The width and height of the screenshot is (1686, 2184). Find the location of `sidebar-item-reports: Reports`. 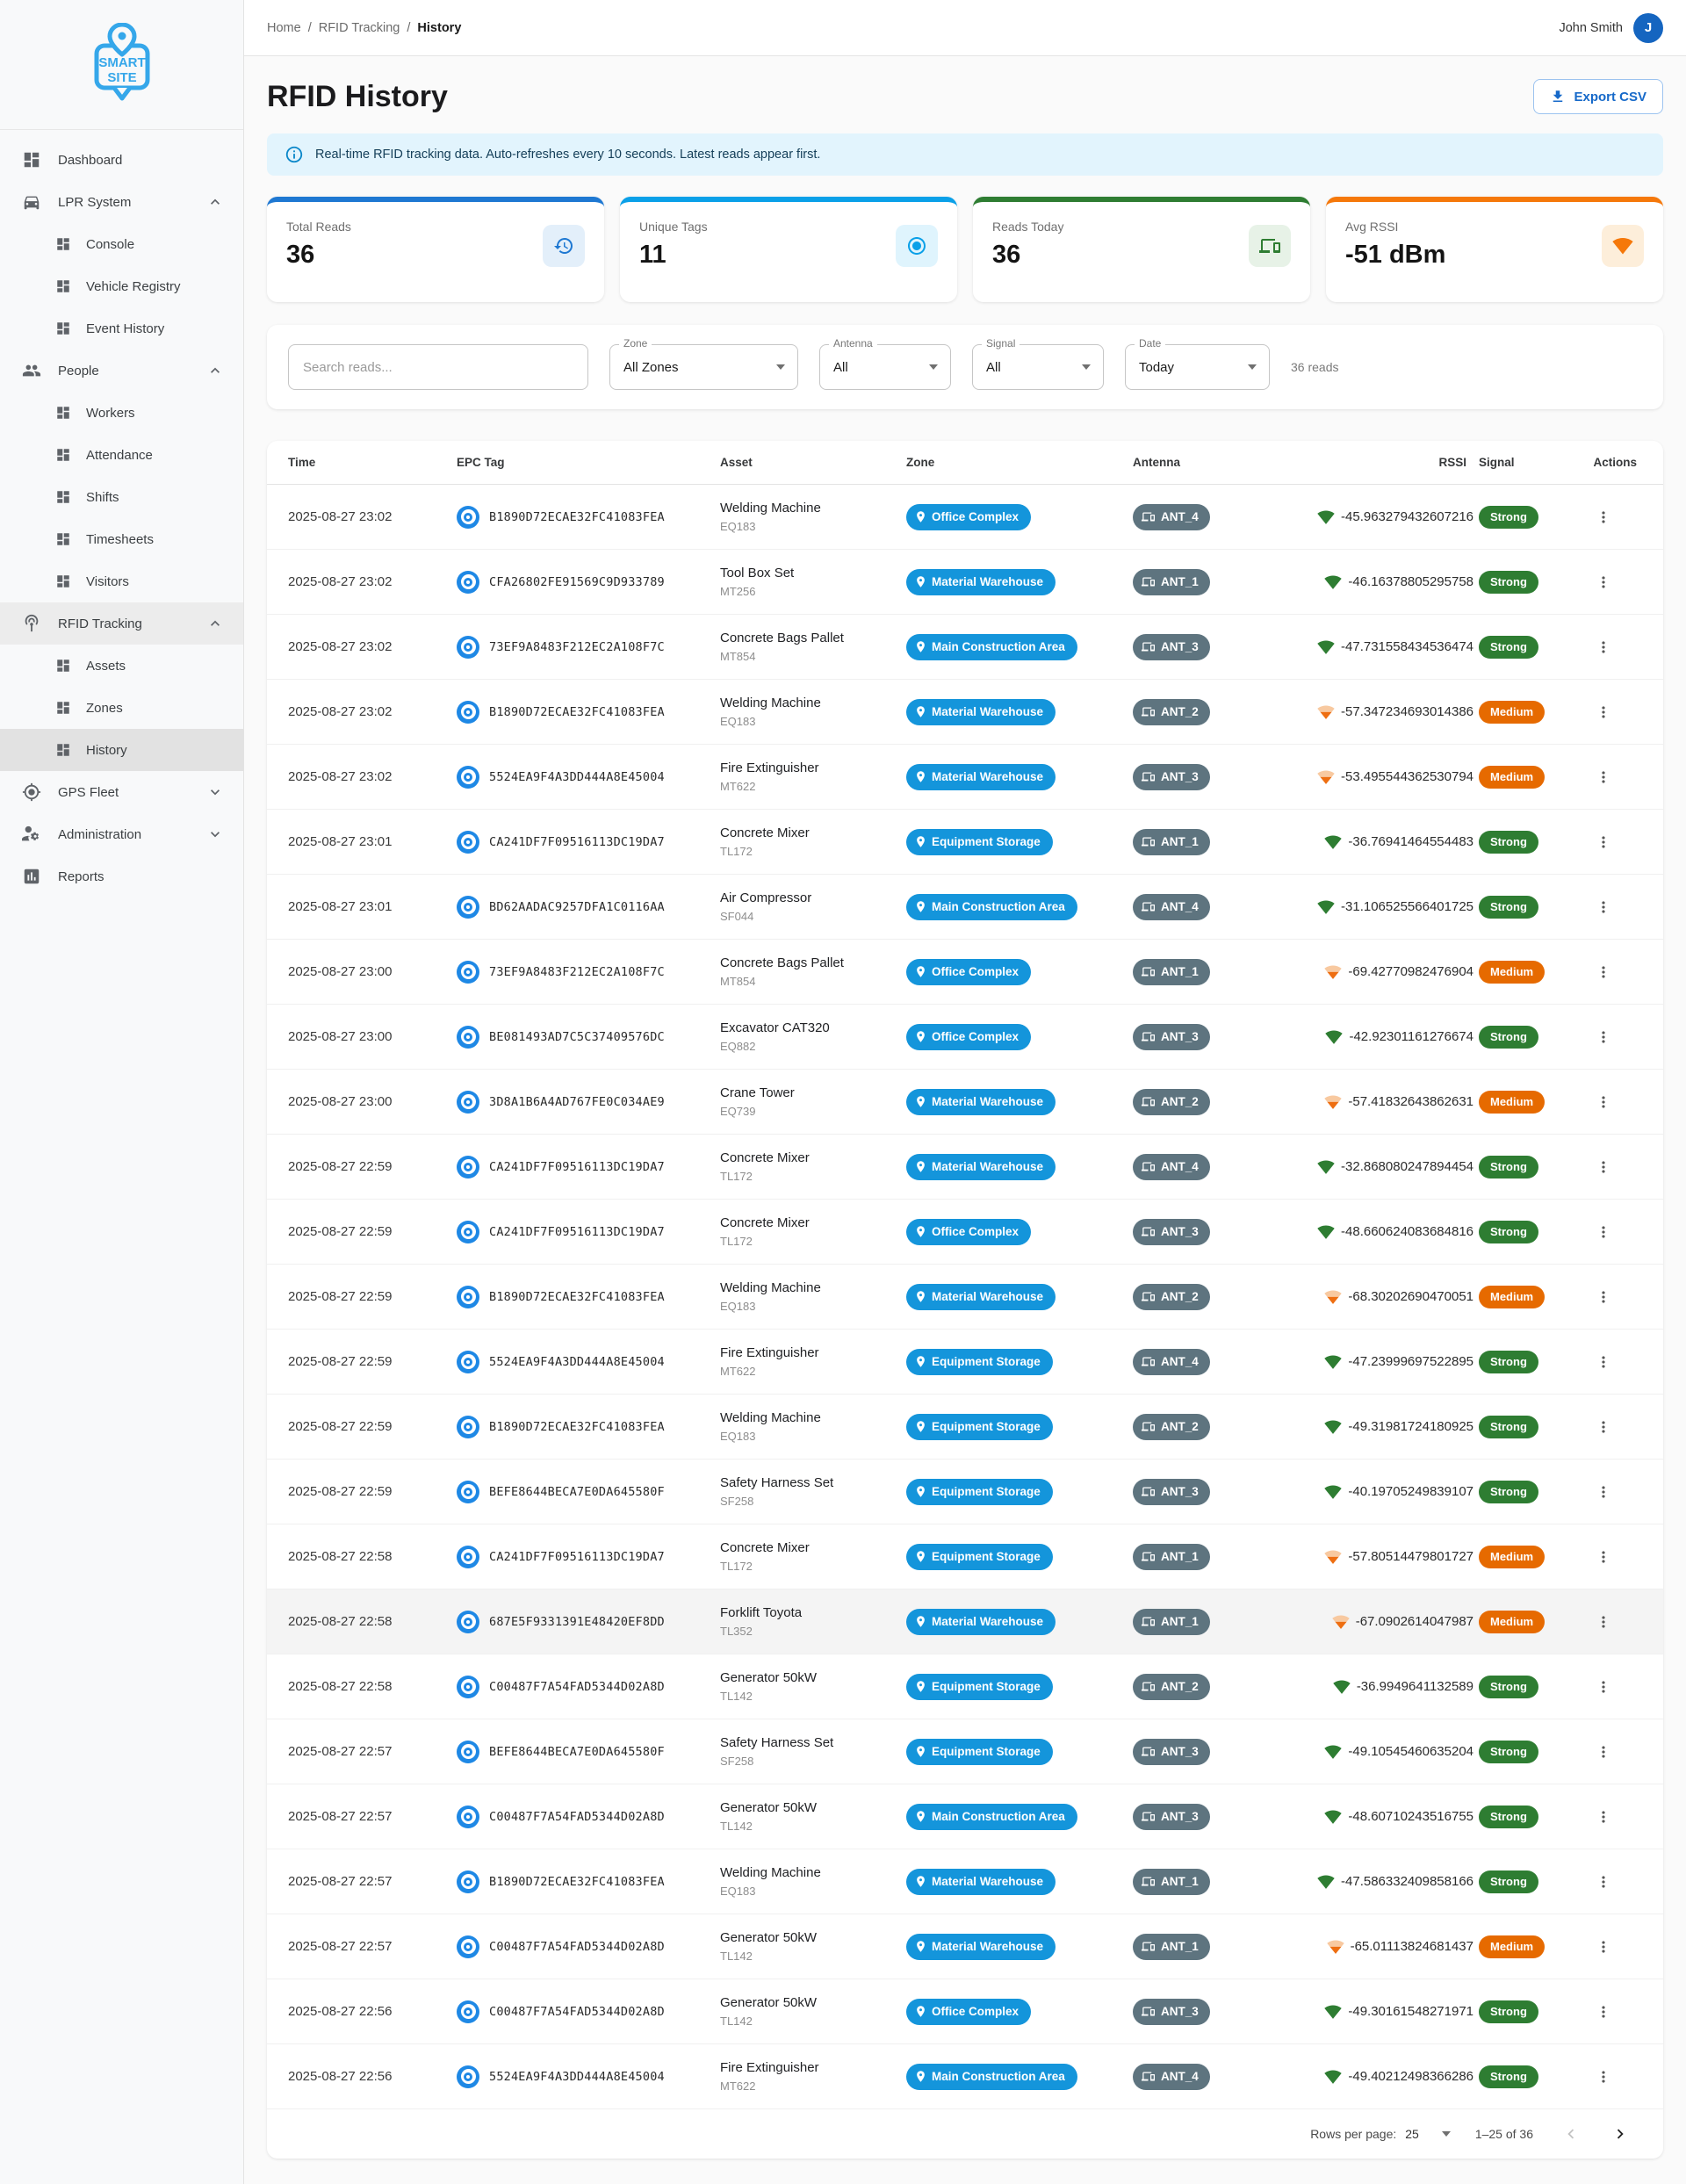

sidebar-item-reports: Reports is located at coordinates (122, 876).